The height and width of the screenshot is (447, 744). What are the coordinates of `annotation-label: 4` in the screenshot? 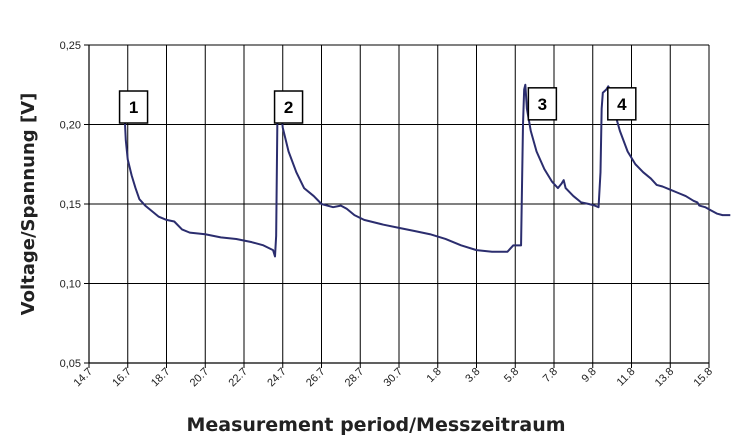 It's located at (622, 104).